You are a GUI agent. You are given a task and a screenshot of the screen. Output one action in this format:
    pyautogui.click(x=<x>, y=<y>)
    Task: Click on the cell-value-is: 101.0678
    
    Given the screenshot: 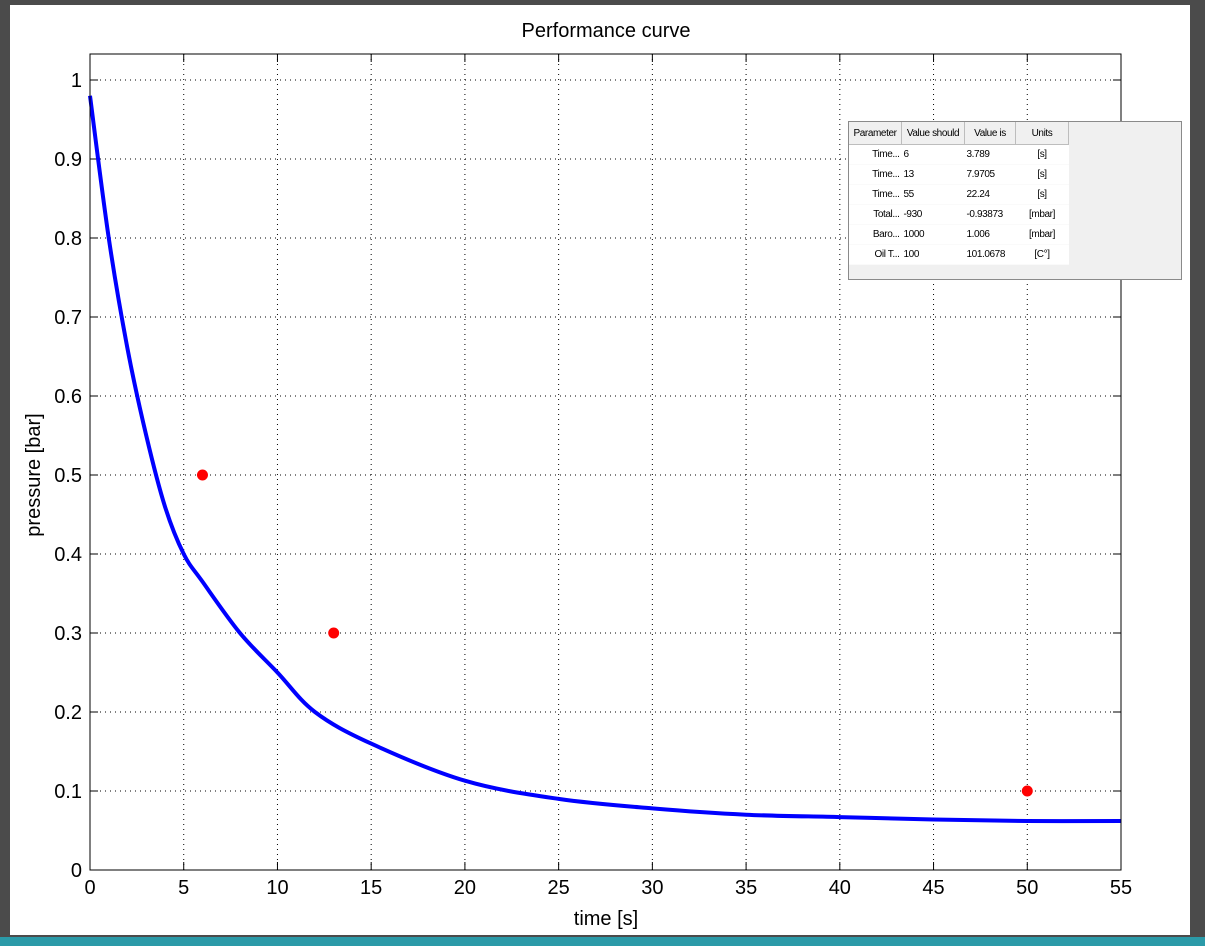 What is the action you would take?
    pyautogui.click(x=990, y=254)
    